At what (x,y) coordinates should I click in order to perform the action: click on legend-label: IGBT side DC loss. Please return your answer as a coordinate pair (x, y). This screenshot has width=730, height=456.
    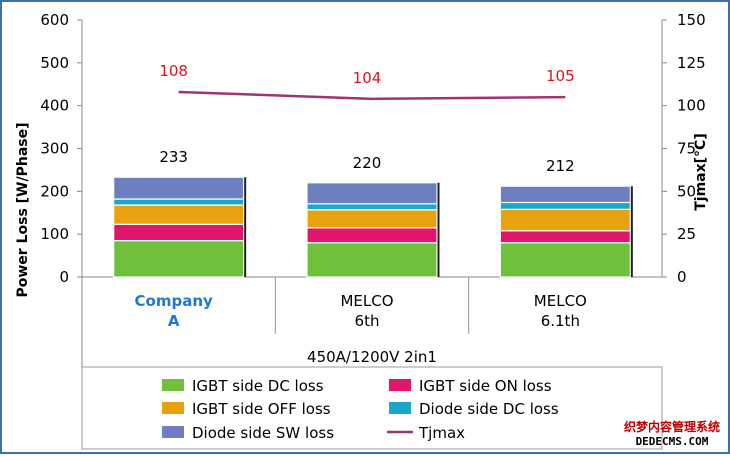
    Looking at the image, I should click on (258, 386).